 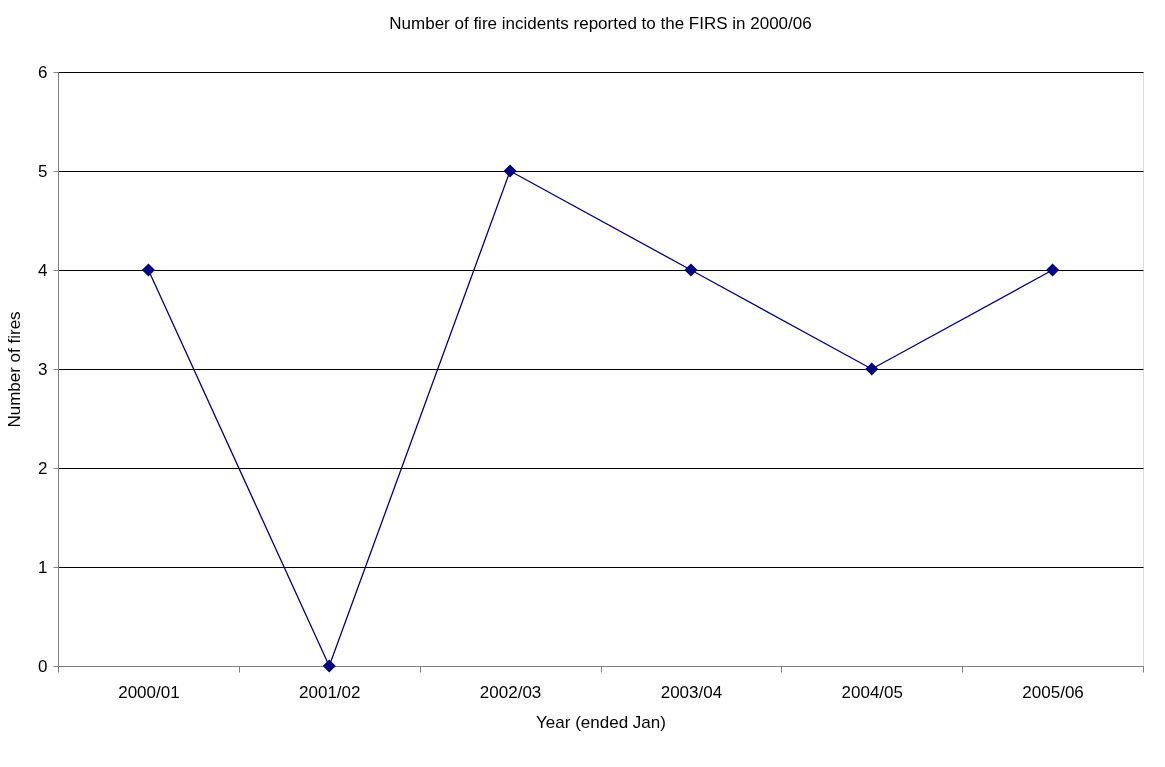 What do you see at coordinates (43, 567) in the screenshot?
I see `y-tick-label: 1` at bounding box center [43, 567].